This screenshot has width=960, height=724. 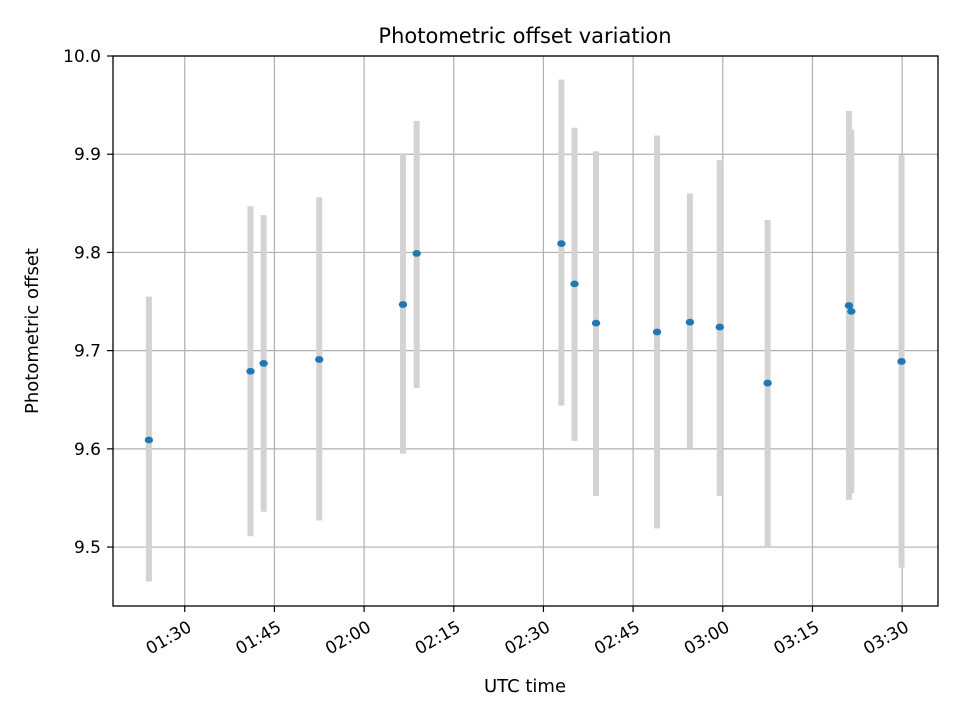 I want to click on y-tick-label: 9.6, so click(x=87, y=450).